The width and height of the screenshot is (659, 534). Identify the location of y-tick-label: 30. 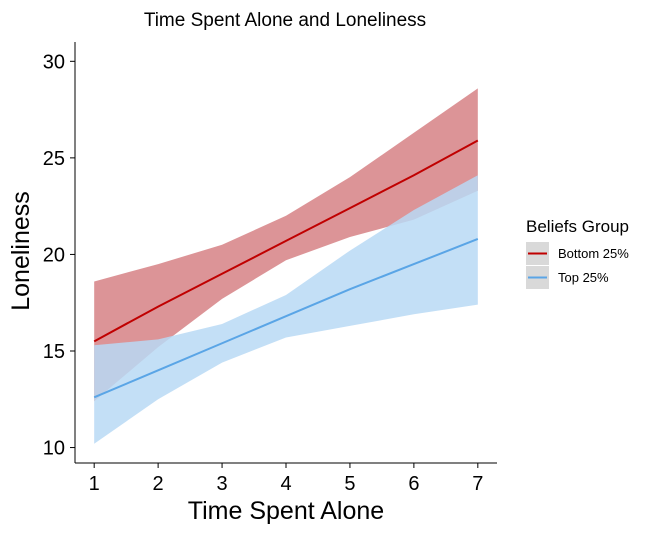
(54, 62).